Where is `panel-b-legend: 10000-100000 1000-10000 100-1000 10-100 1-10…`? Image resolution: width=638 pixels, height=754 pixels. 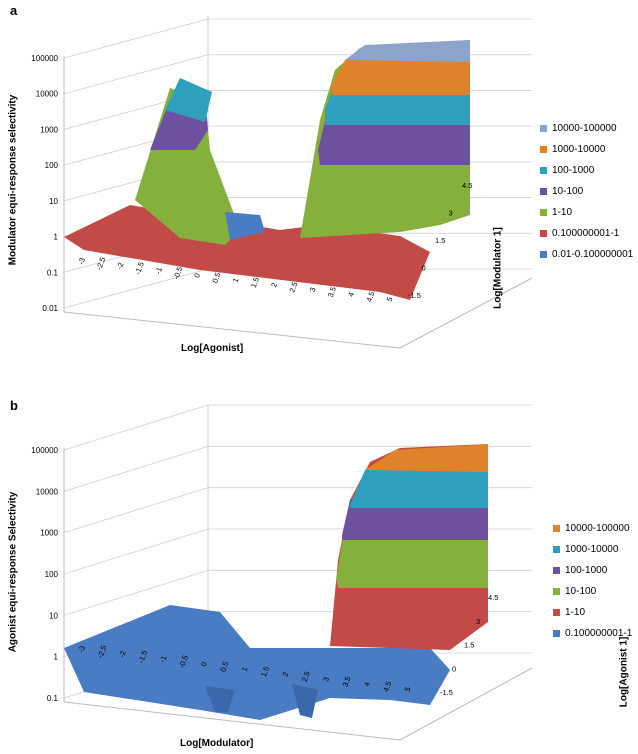
panel-b-legend: 10000-100000 1000-10000 100-1000 10-100 1-10… is located at coordinates (592, 581).